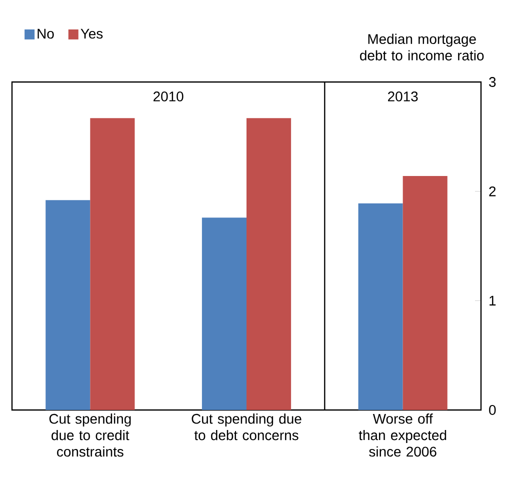 The width and height of the screenshot is (513, 499). What do you see at coordinates (247, 427) in the screenshot?
I see `x-tick-label: Cut spending due to debt concerns` at bounding box center [247, 427].